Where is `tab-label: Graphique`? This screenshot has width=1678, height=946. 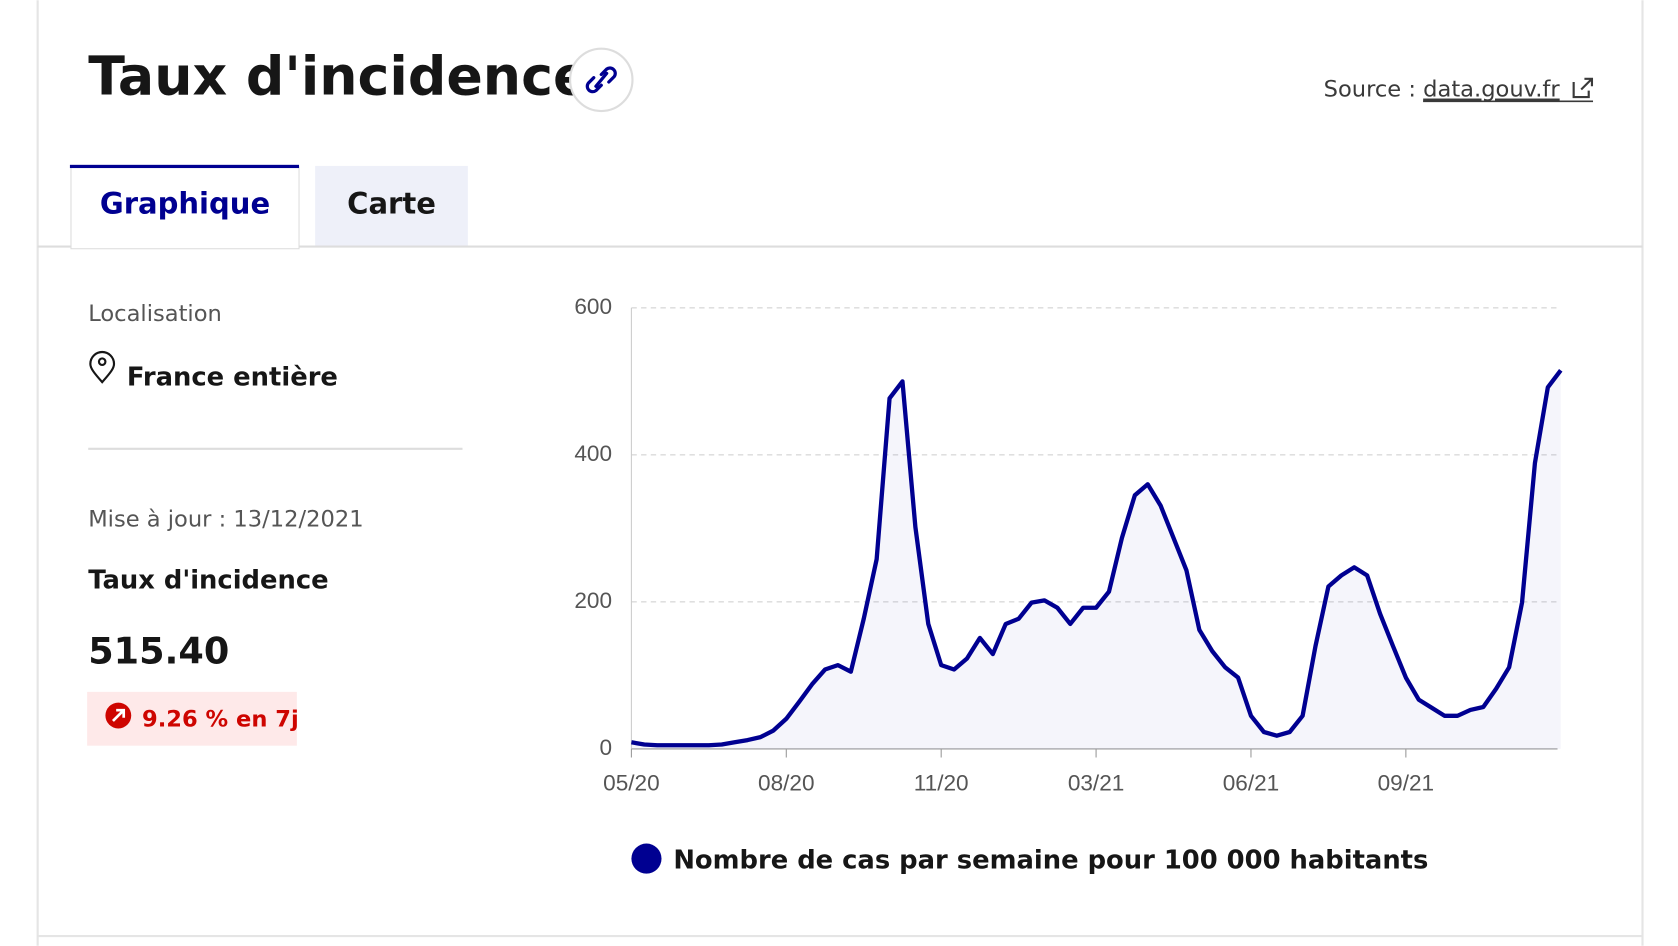 tab-label: Graphique is located at coordinates (185, 204).